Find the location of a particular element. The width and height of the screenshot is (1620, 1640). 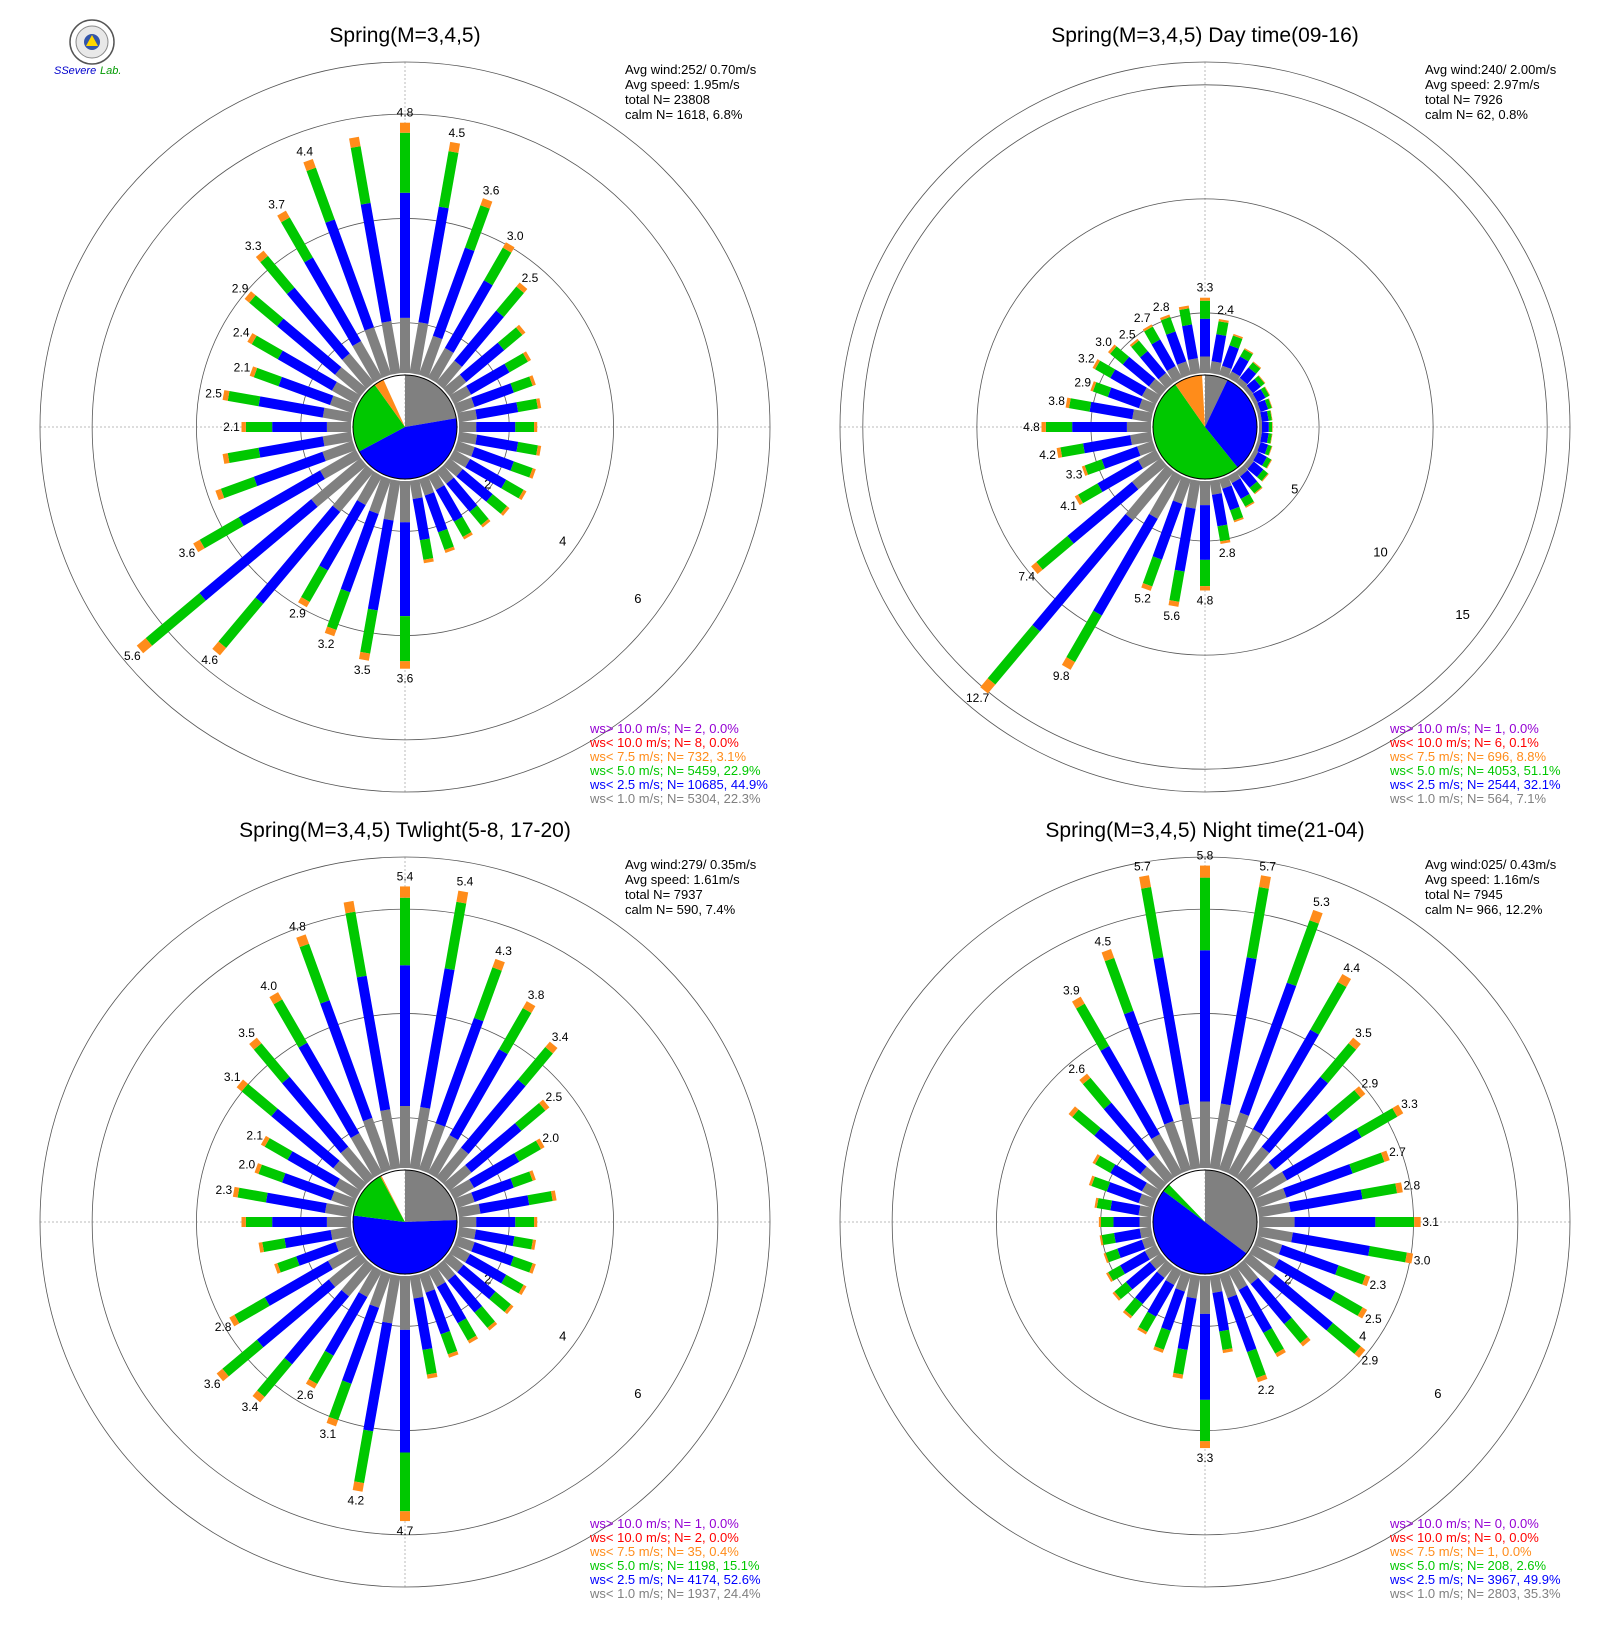

bar-label: 3.0 is located at coordinates (515, 236).